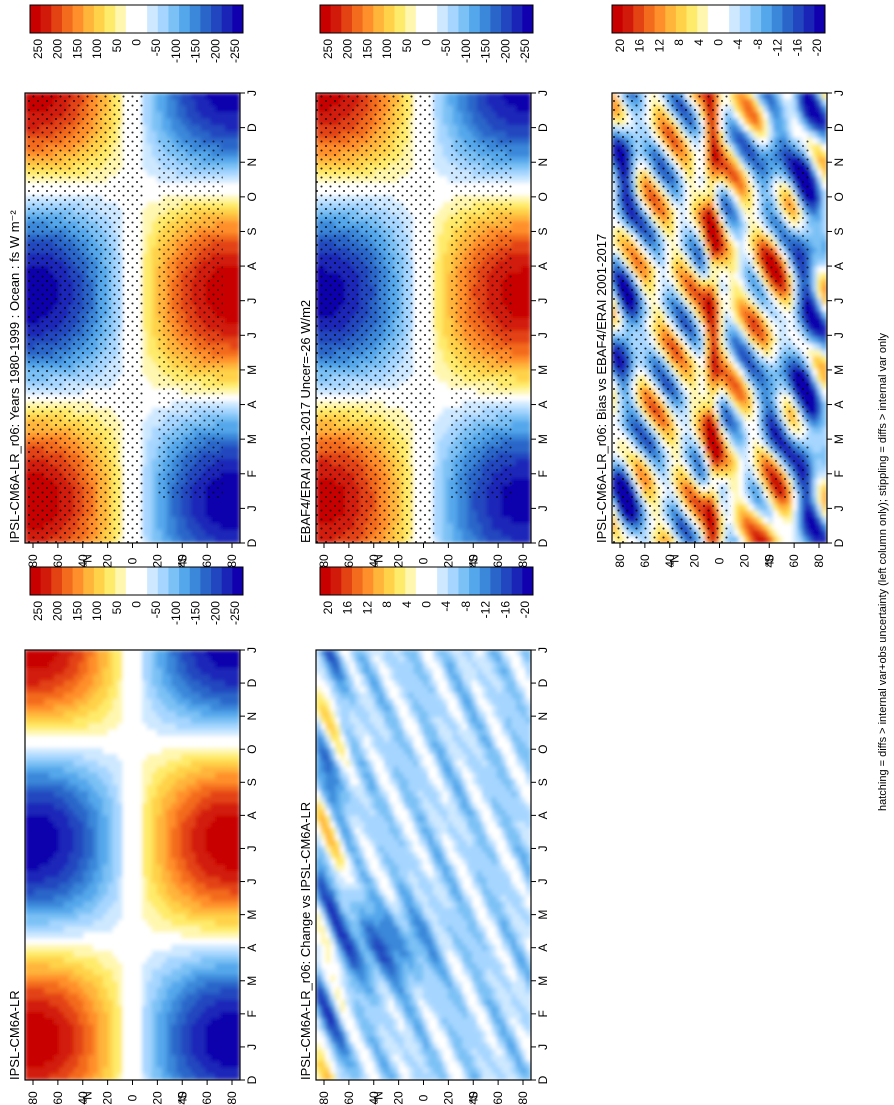 This screenshot has height=1105, width=894. Describe the element at coordinates (190, 318) in the screenshot. I see `stipple-region-south` at that location.